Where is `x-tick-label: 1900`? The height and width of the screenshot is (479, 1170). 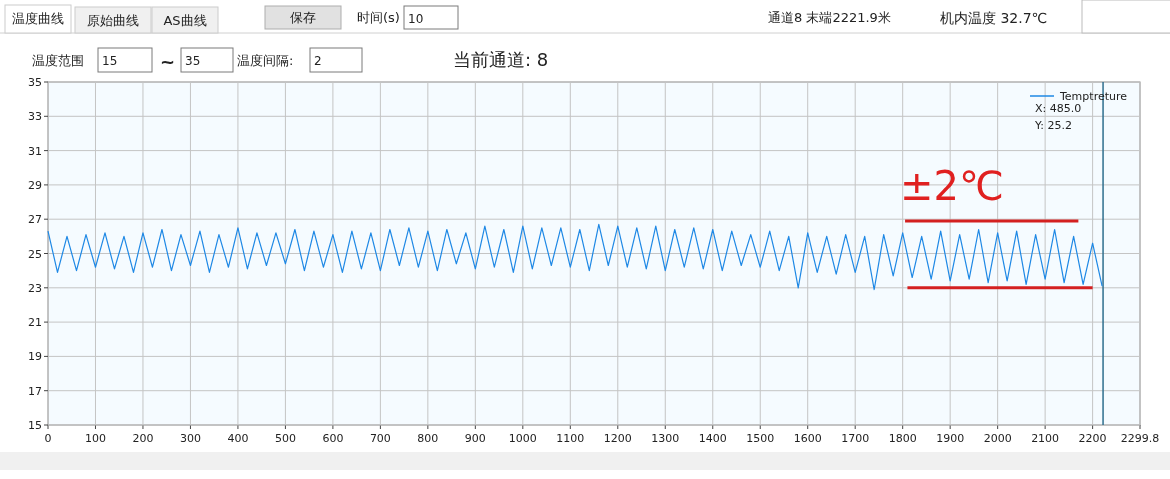 x-tick-label: 1900 is located at coordinates (950, 438).